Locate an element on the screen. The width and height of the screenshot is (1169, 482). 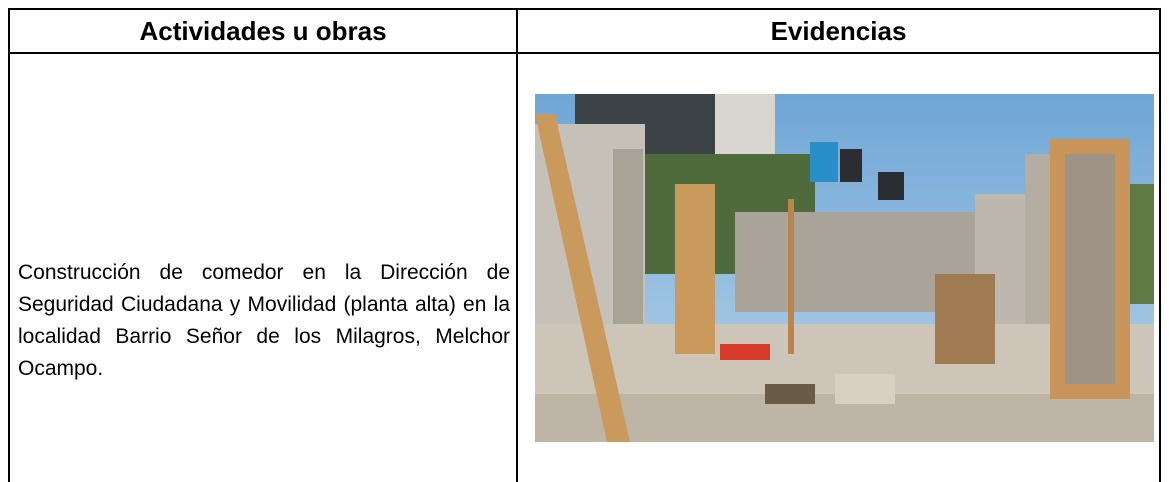
column-header: Evidencias is located at coordinates (838, 30).